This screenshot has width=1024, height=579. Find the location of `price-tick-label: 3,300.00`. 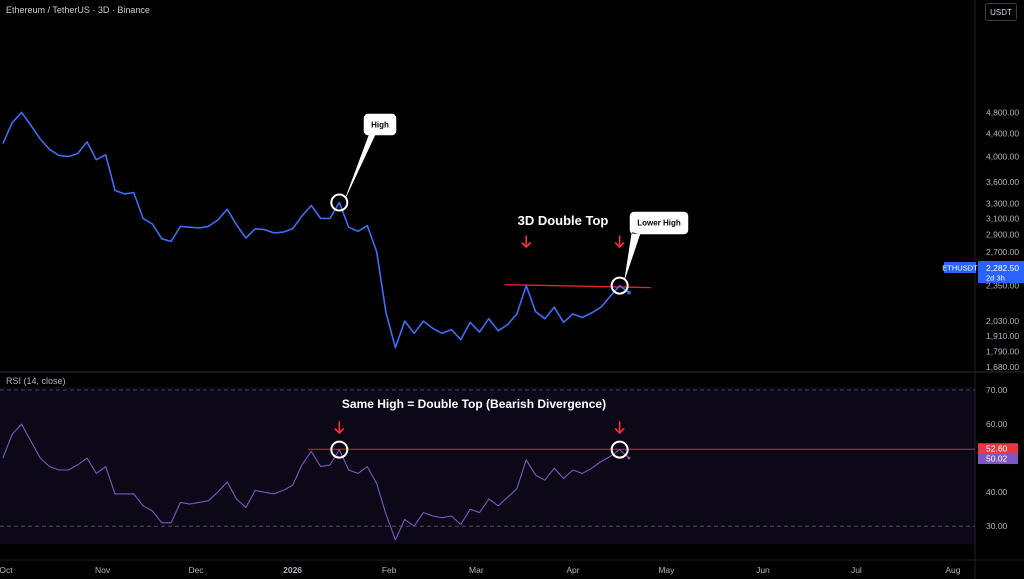

price-tick-label: 3,300.00 is located at coordinates (1002, 203).